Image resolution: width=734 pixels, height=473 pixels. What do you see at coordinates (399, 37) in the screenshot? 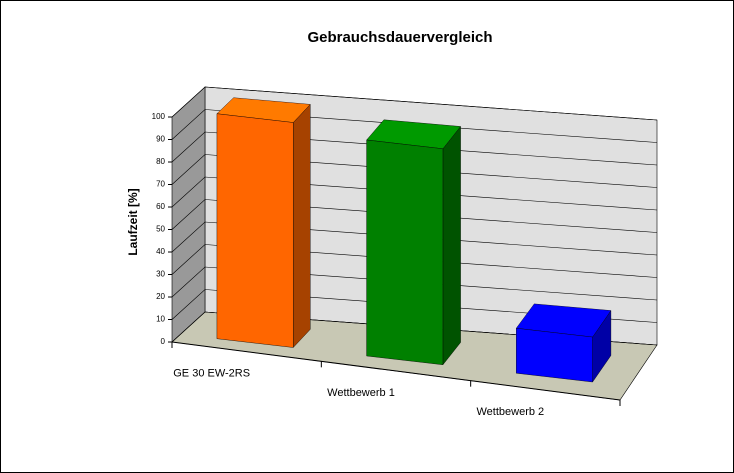
I see `chart-title: Gebrauchsdauervergleich` at bounding box center [399, 37].